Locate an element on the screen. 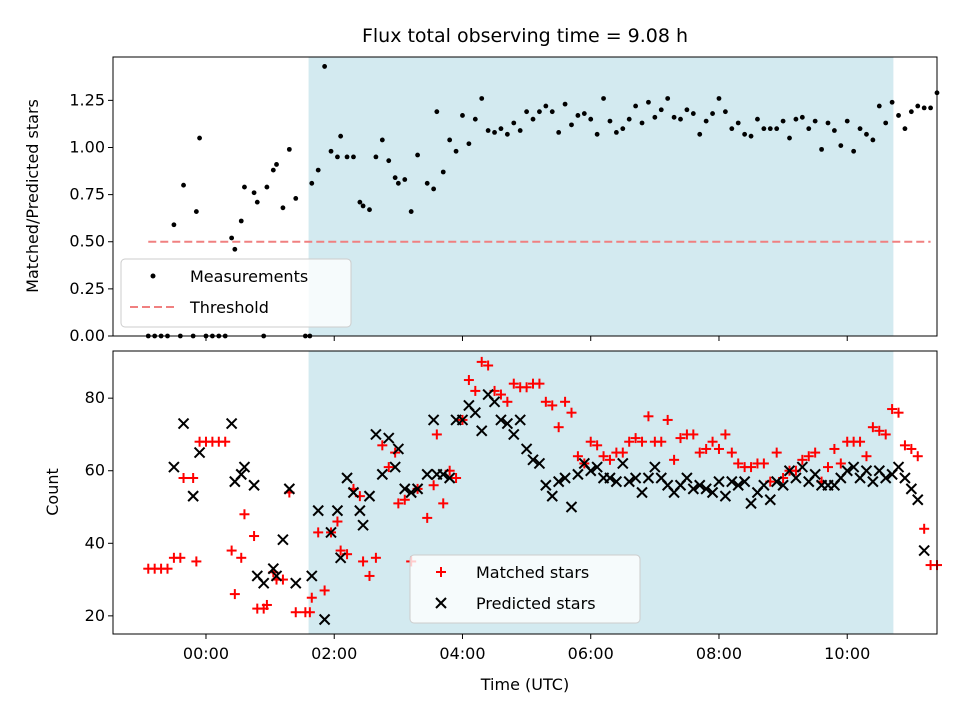 The height and width of the screenshot is (720, 960). x-tick-label: 02:00 is located at coordinates (334, 653).